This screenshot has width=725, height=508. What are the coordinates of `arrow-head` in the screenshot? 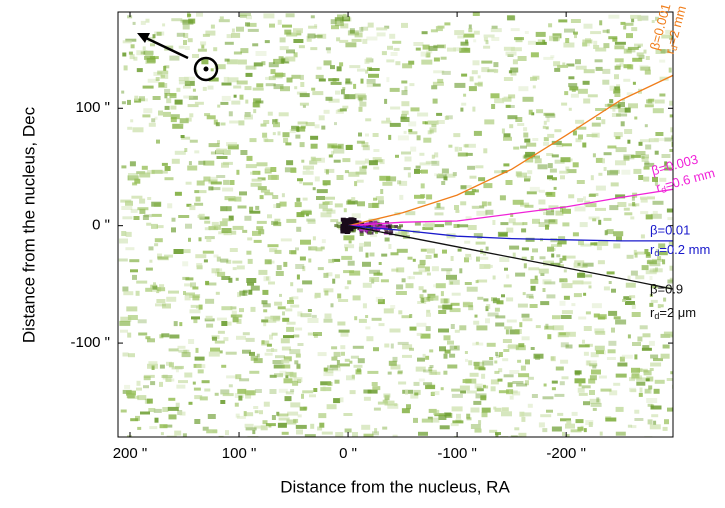 It's located at (143, 38).